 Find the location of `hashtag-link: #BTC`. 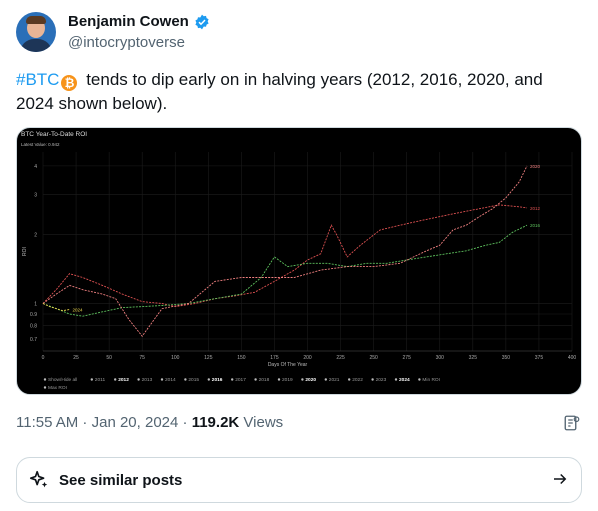

hashtag-link: #BTC is located at coordinates (38, 79).